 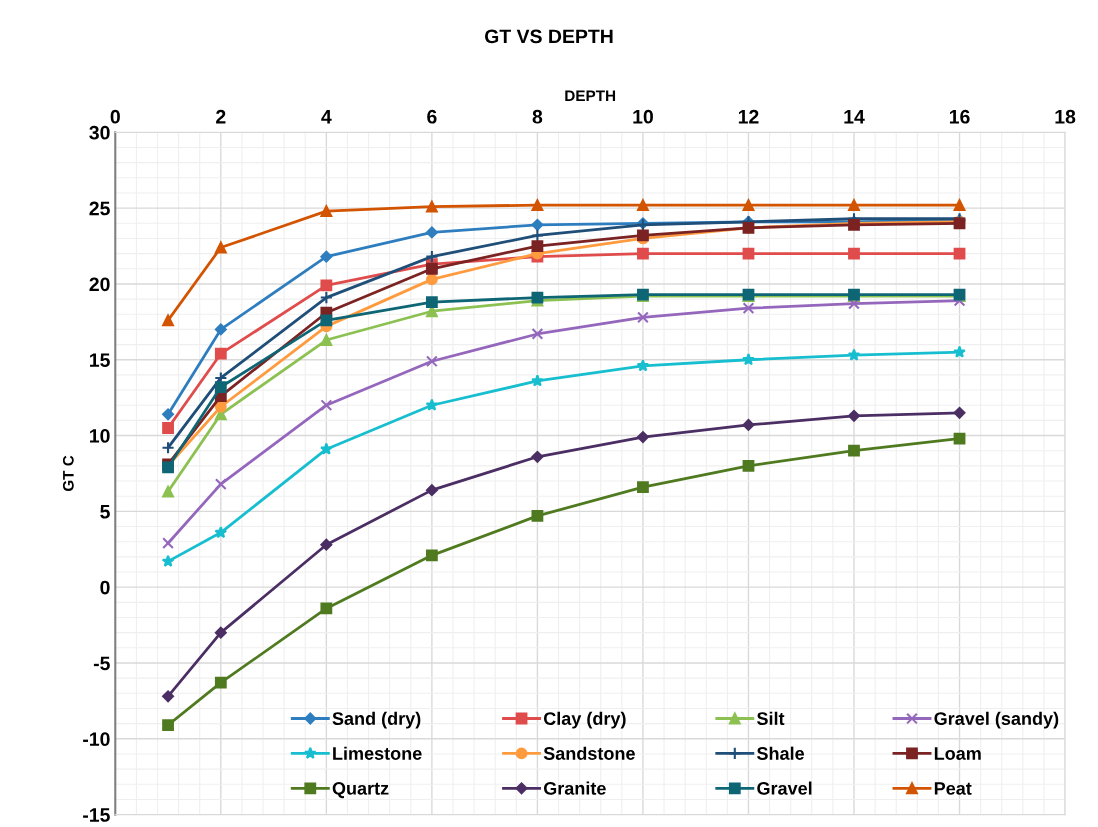 I want to click on legend-label: Silt, so click(x=770, y=718).